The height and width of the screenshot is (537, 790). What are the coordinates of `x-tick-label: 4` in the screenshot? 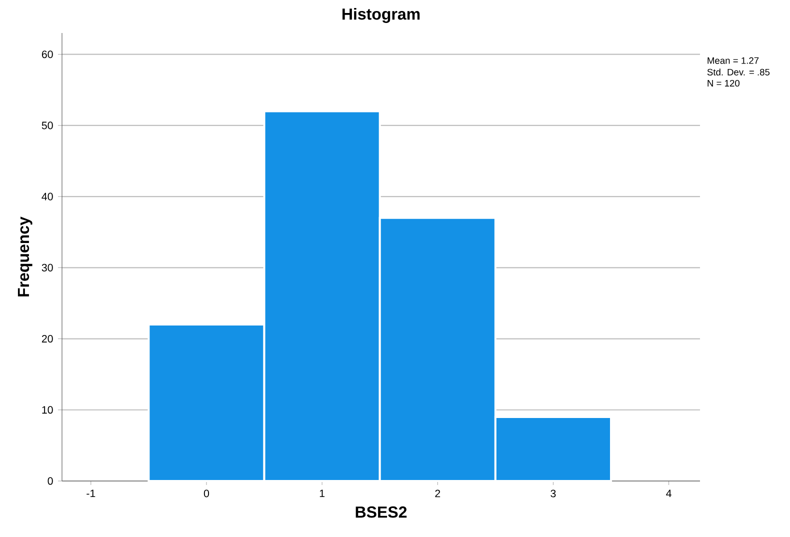 It's located at (669, 494).